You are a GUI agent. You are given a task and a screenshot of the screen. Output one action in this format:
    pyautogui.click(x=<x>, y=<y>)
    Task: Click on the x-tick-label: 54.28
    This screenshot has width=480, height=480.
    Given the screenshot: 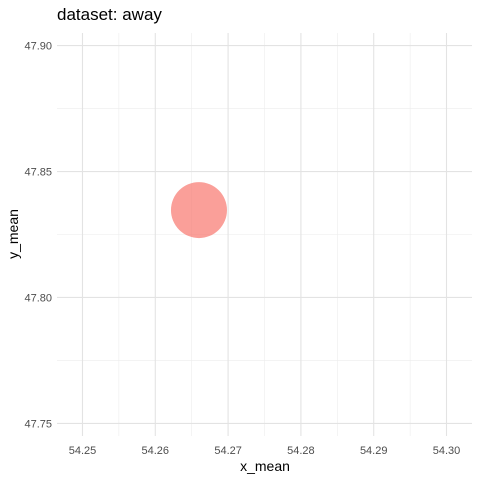 What is the action you would take?
    pyautogui.click(x=301, y=451)
    